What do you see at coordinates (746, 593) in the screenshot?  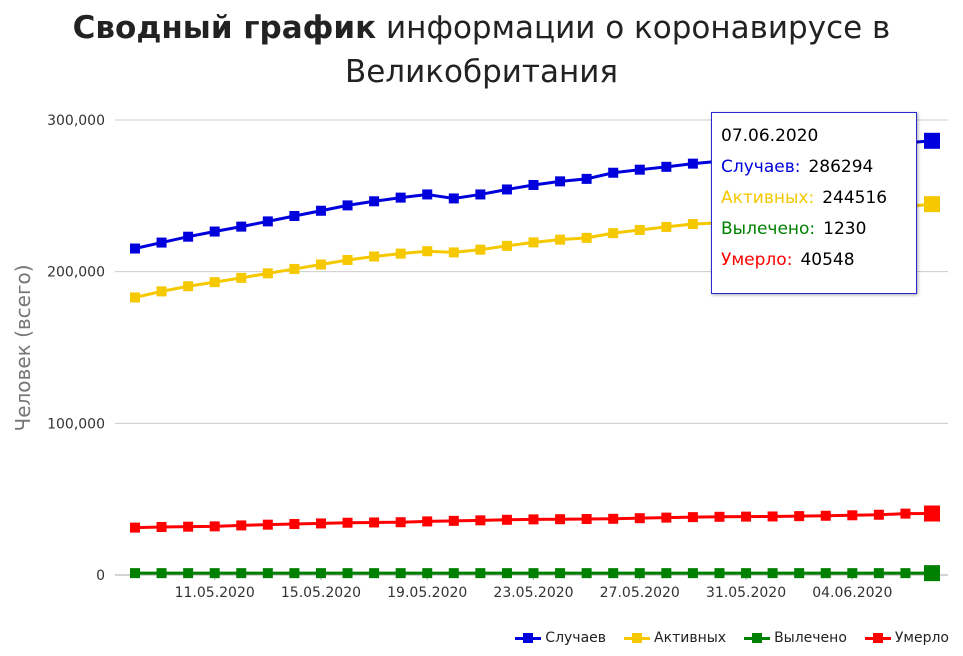 I see `x-tick-label: 31.05.2020` at bounding box center [746, 593].